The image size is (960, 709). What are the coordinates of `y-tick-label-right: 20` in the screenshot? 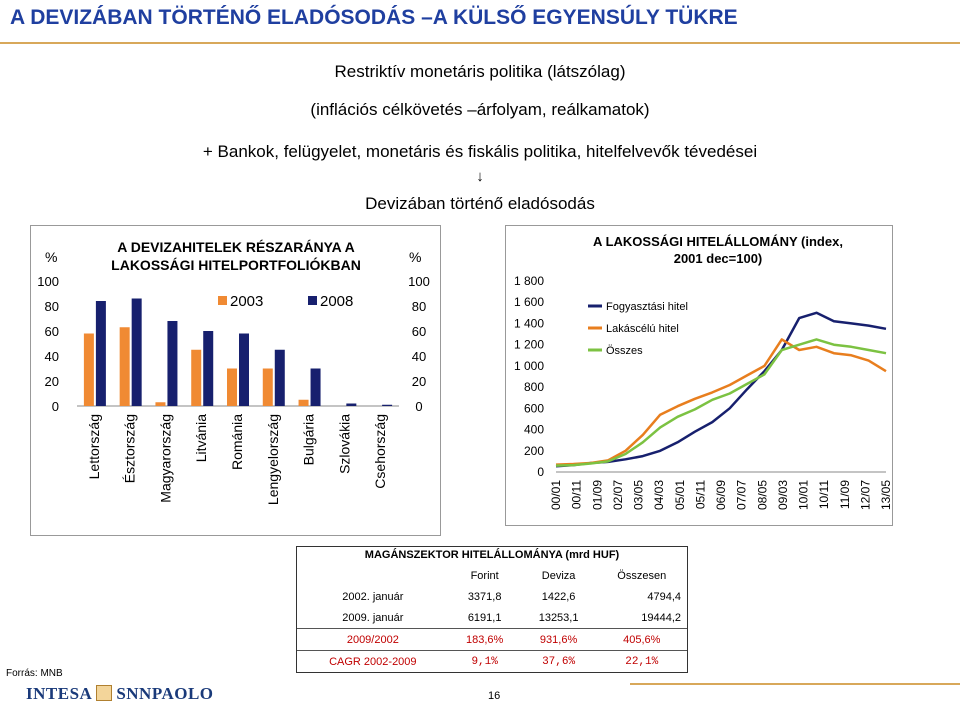 It's located at (419, 381).